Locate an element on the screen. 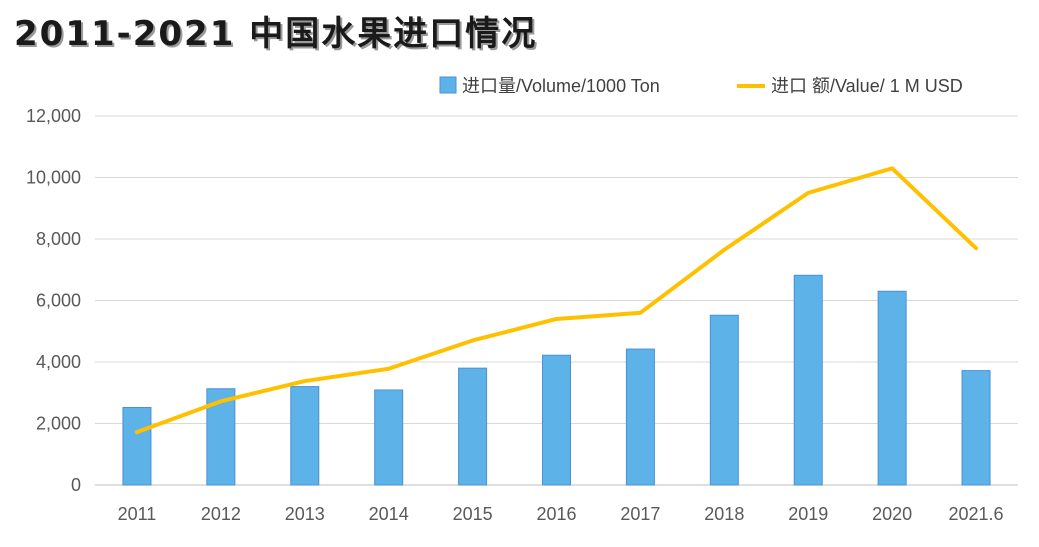 The image size is (1039, 547). x-tick-label: 2021.6 is located at coordinates (976, 514).